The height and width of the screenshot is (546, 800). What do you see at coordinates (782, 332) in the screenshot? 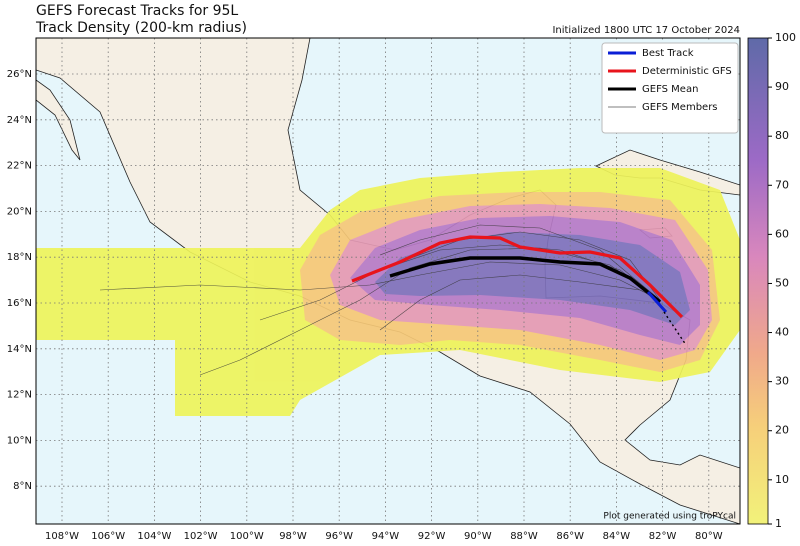
I see `colorbar-tick-label: 40` at bounding box center [782, 332].